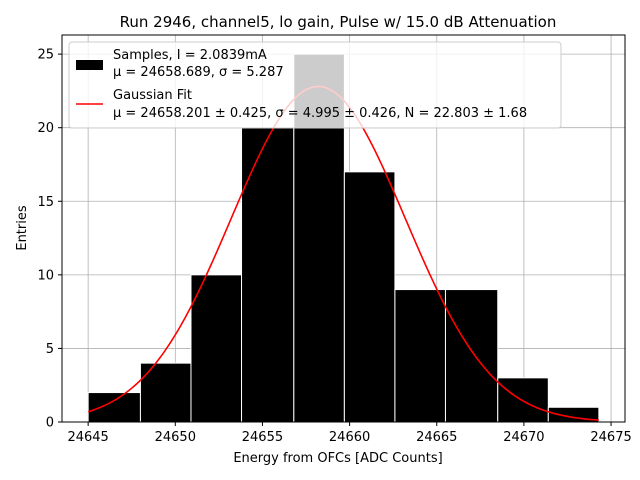 The image size is (640, 480). Describe the element at coordinates (349, 437) in the screenshot. I see `x-tick-label: 24660` at that location.